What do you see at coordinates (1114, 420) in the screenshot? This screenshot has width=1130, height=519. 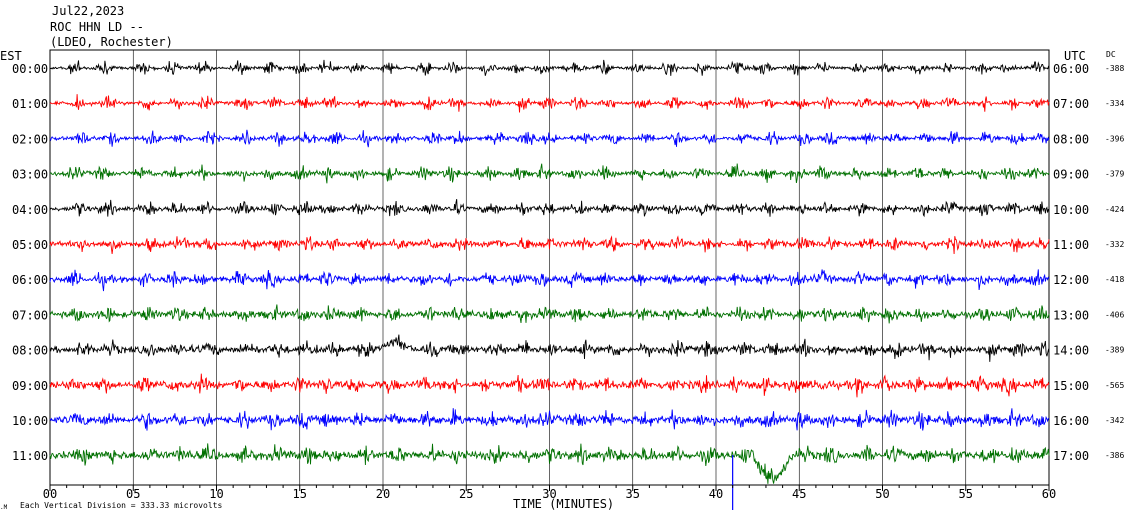 I see `dc-value-1000: -342` at bounding box center [1114, 420].